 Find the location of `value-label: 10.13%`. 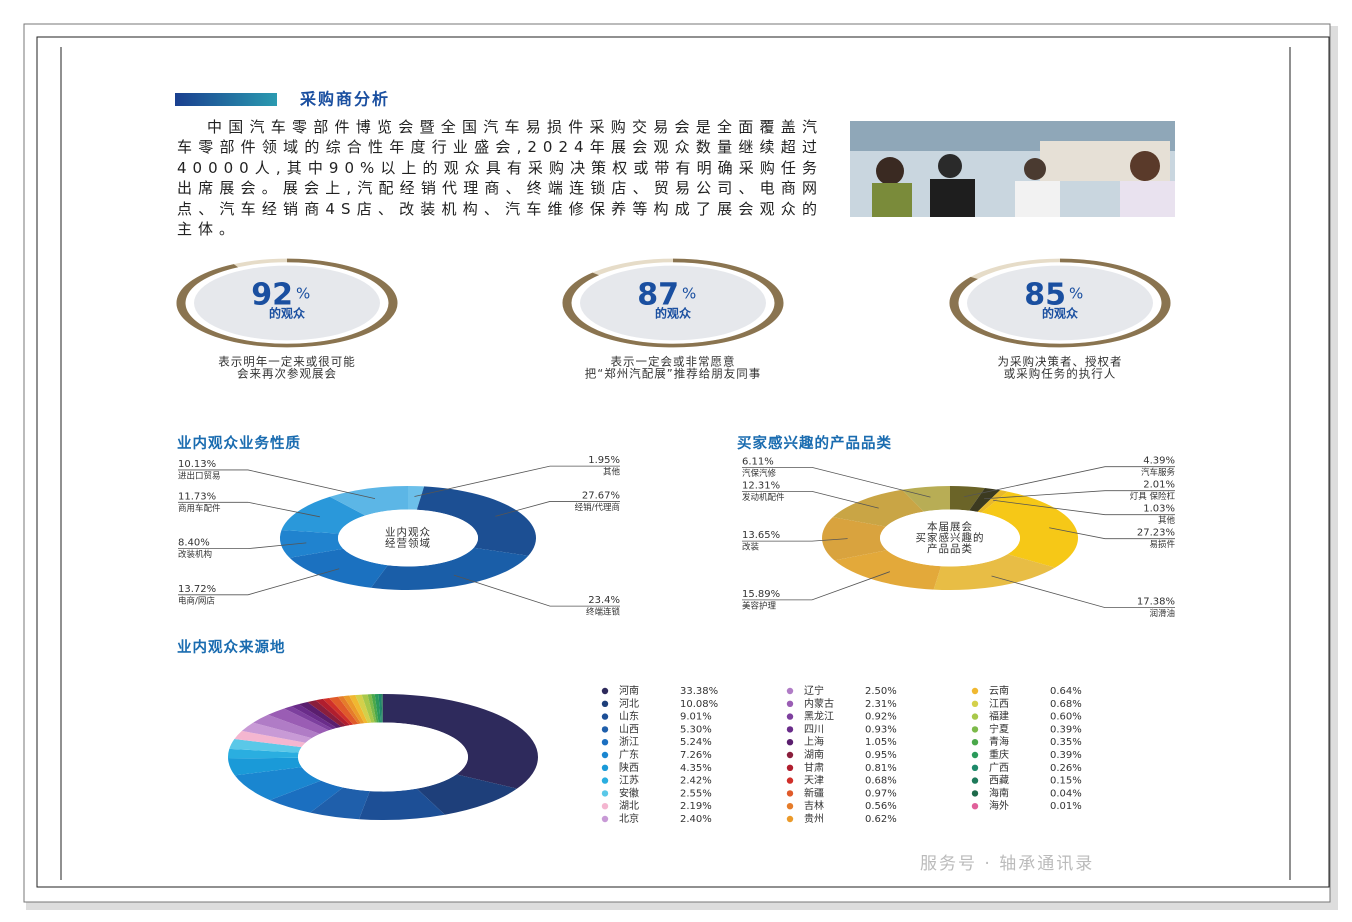

value-label: 10.13% is located at coordinates (197, 464).